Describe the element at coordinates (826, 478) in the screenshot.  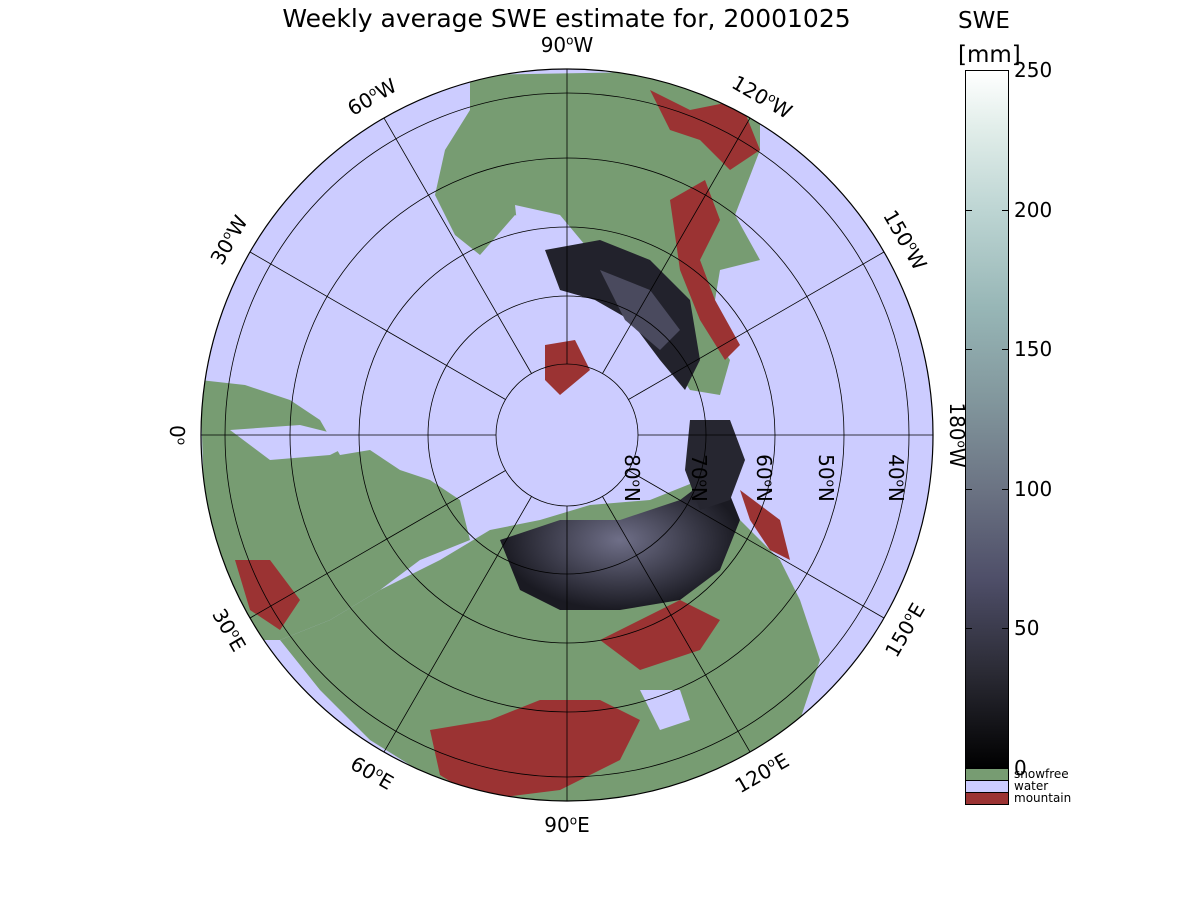
I see `latitude-label: 50oN` at that location.